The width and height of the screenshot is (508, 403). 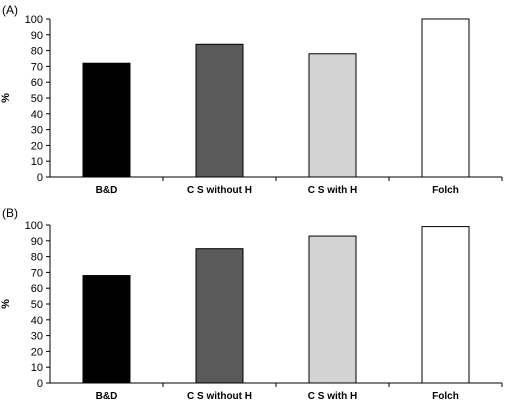 I want to click on y-tick-label-b-20: 20, so click(x=37, y=352).